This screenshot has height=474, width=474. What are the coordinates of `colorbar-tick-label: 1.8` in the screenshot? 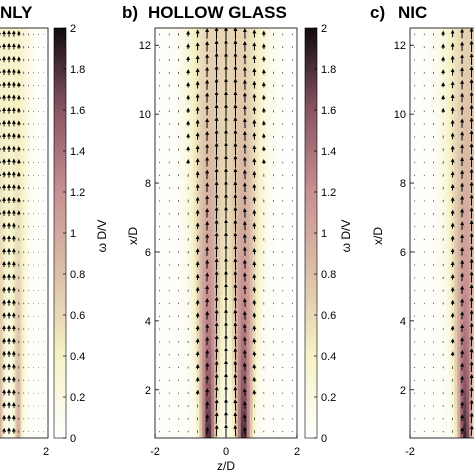 It's located at (77, 70).